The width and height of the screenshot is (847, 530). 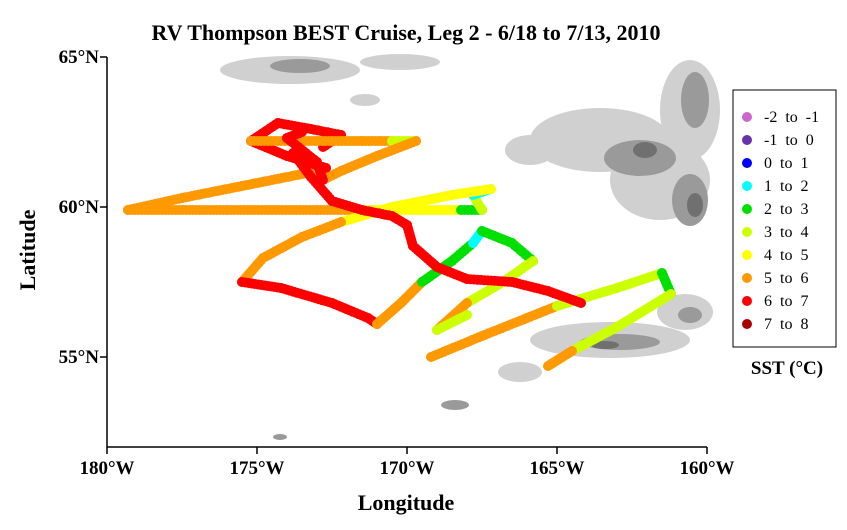 What do you see at coordinates (786, 278) in the screenshot?
I see `legend-label: 5 to 6` at bounding box center [786, 278].